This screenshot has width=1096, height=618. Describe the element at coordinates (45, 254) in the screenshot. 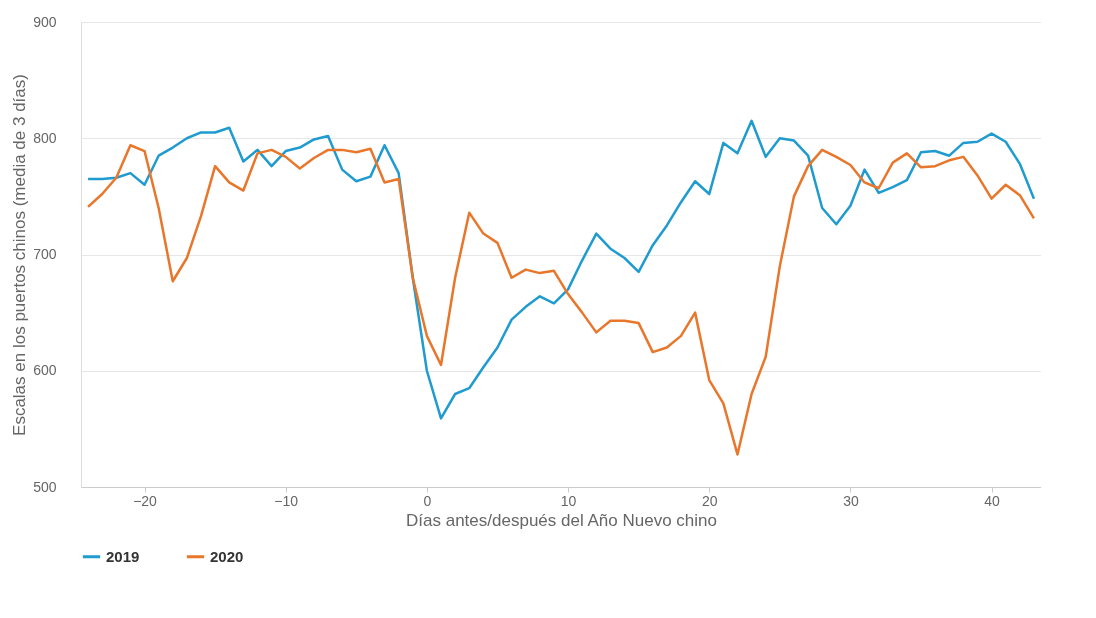

I see `y-tick-label: 700` at that location.